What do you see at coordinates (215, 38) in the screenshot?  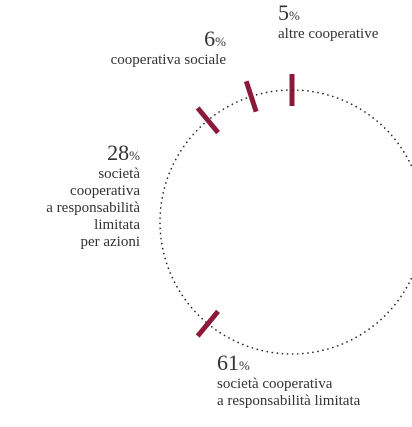 I see `value-label: 6%` at bounding box center [215, 38].